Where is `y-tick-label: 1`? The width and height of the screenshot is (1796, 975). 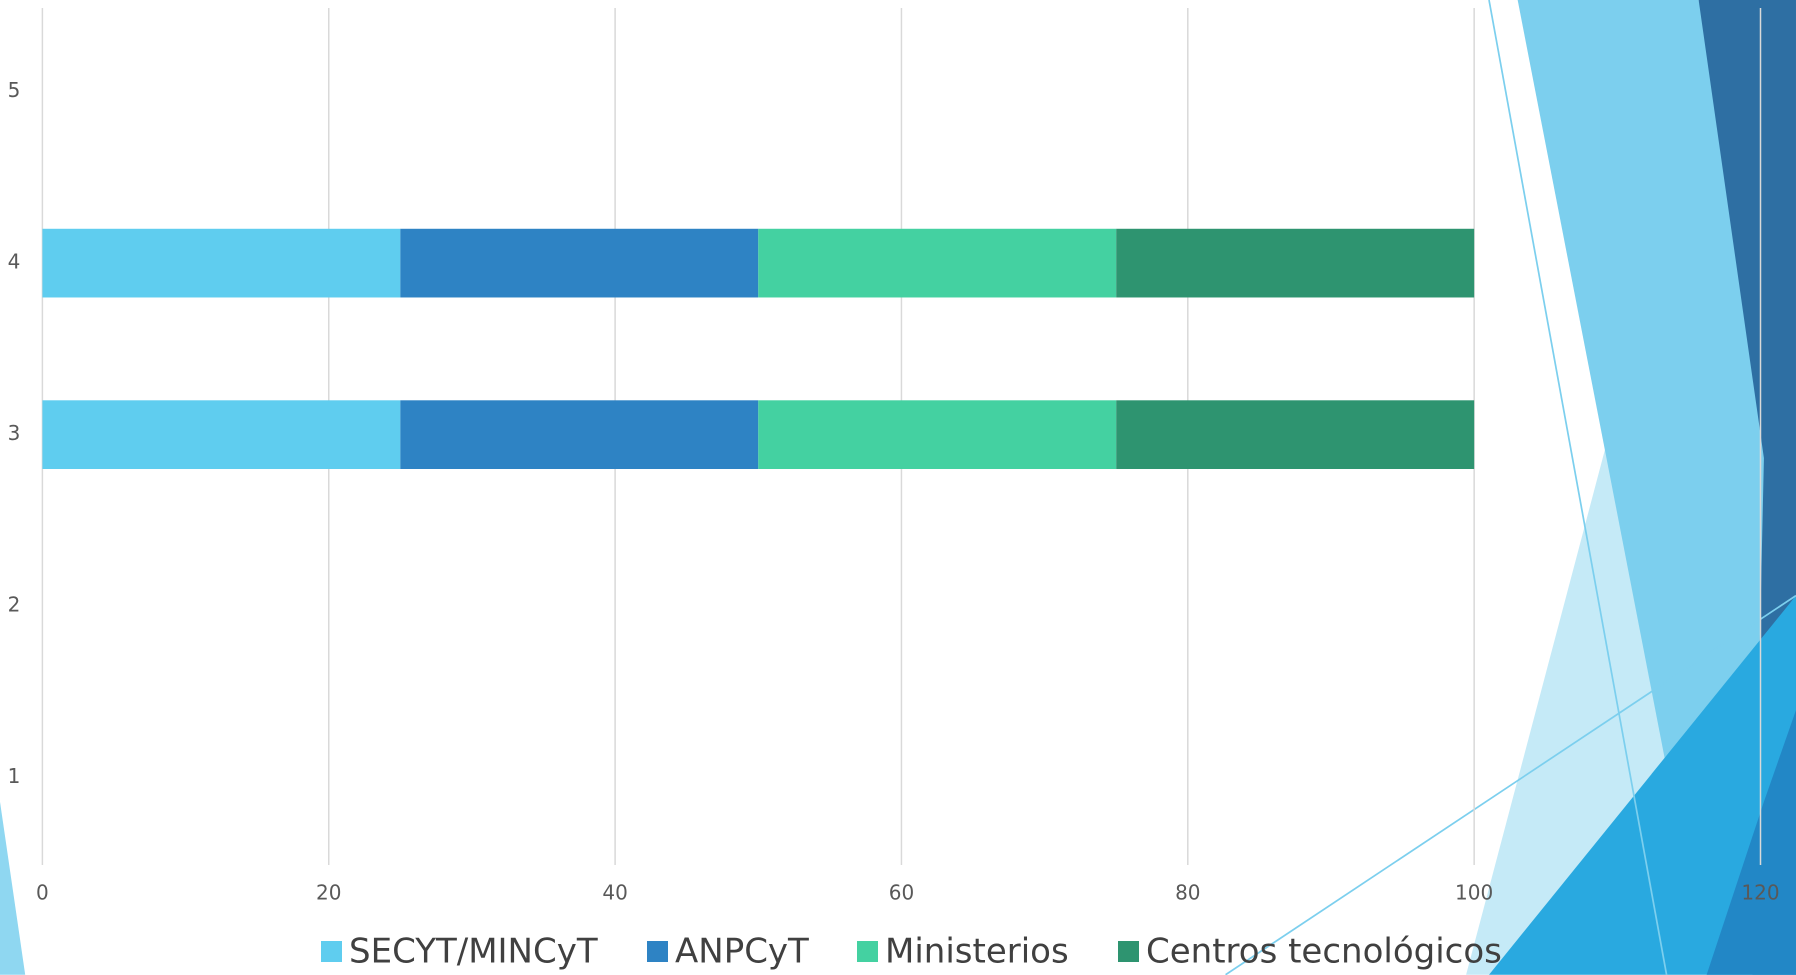 y-tick-label: 1 is located at coordinates (14, 776).